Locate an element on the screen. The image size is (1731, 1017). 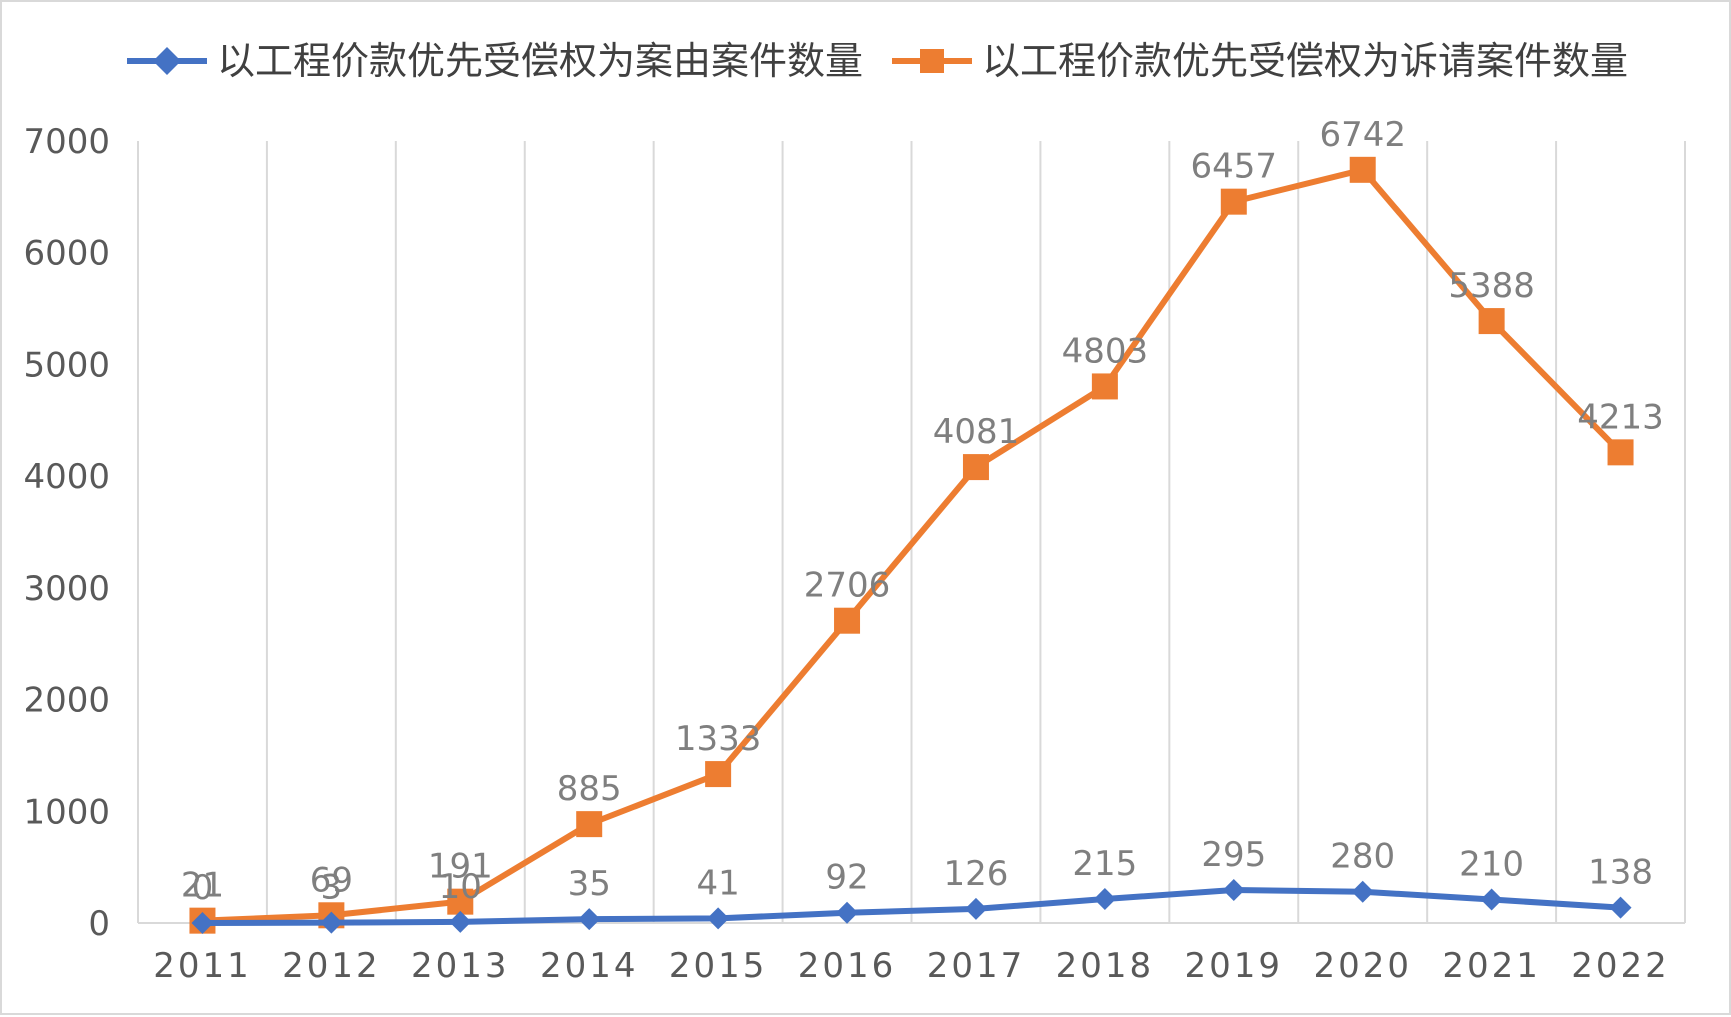
data-label: 0 is located at coordinates (203, 888).